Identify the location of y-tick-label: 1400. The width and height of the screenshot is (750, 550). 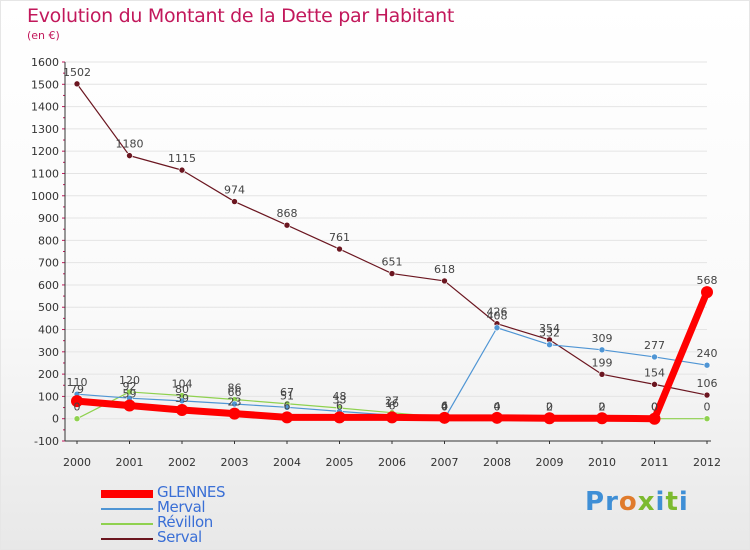
(45, 107).